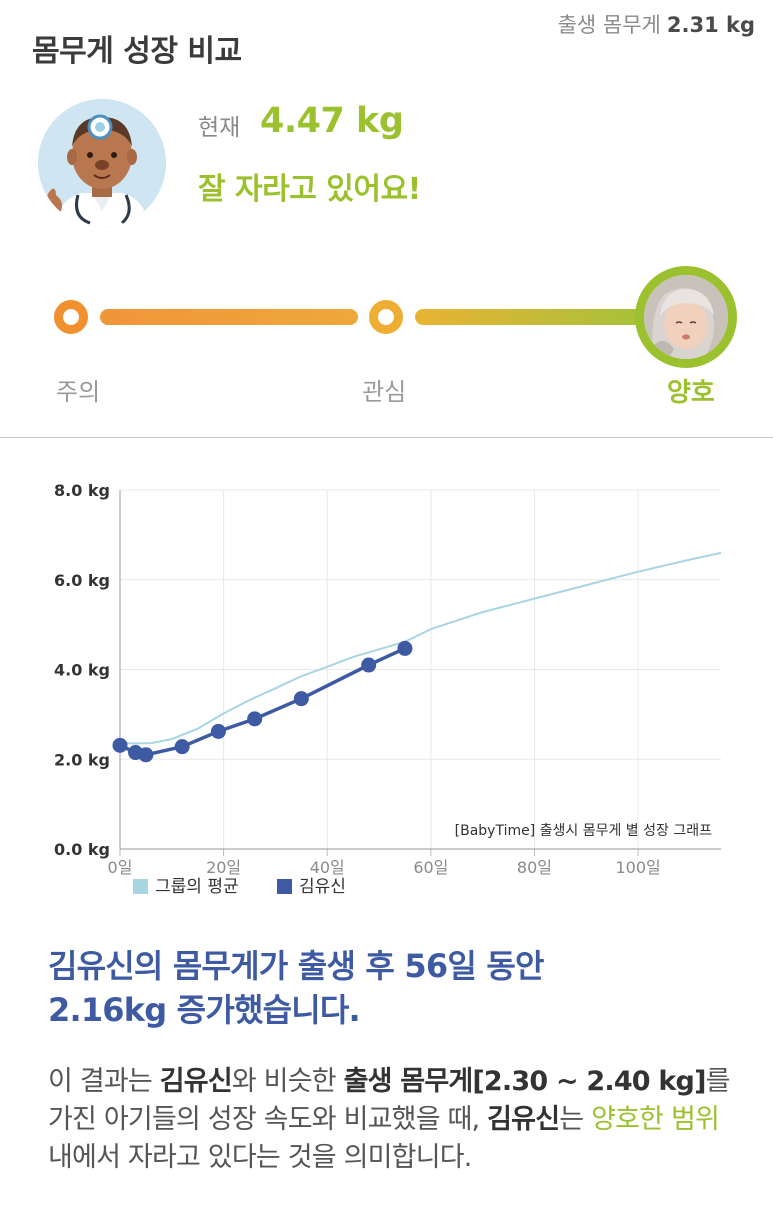 The width and height of the screenshot is (773, 1229). I want to click on scale-track-caution, so click(229, 317).